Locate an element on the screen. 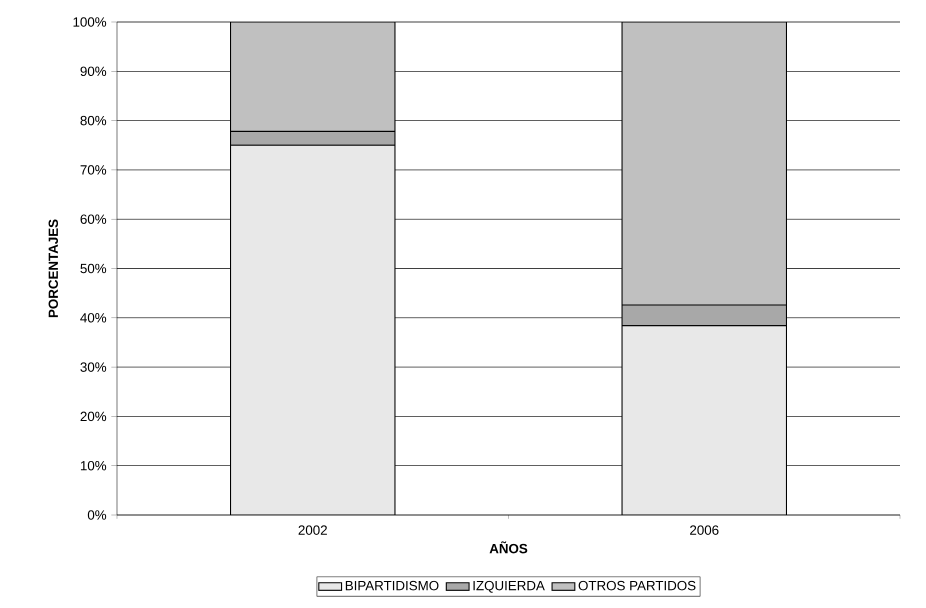 The image size is (926, 608). legend-label: BIPARTIDISMO is located at coordinates (392, 585).